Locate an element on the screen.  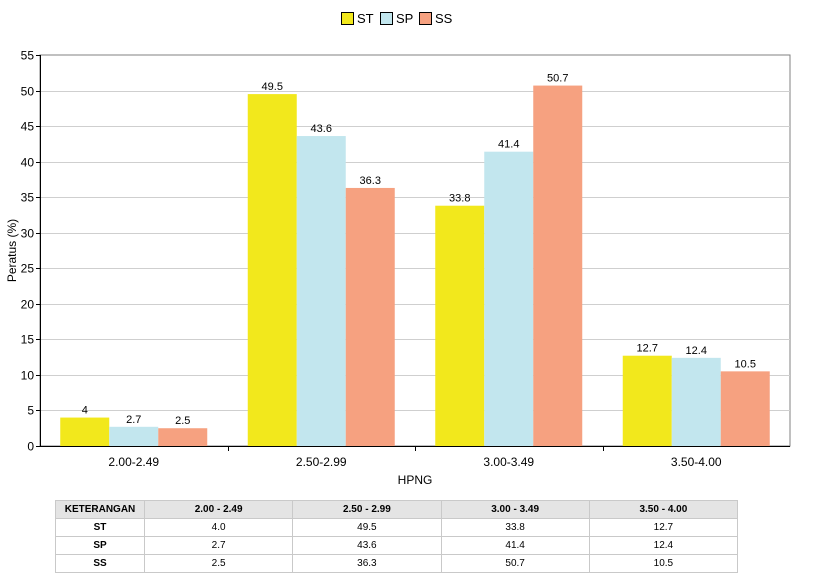
table-row: SP 2.7 43.6 41.4 12.4 is located at coordinates (397, 545).